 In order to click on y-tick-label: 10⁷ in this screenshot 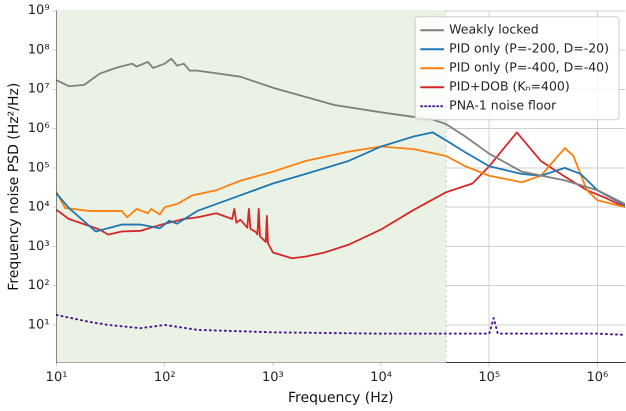, I will do `click(39, 89)`.